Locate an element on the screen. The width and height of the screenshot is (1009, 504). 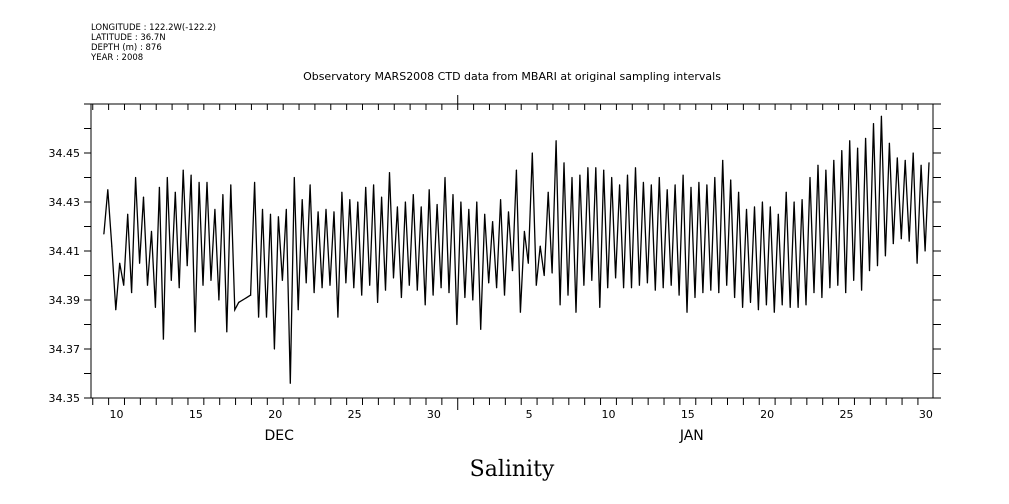
x-tick-label: 20 is located at coordinates (767, 414).